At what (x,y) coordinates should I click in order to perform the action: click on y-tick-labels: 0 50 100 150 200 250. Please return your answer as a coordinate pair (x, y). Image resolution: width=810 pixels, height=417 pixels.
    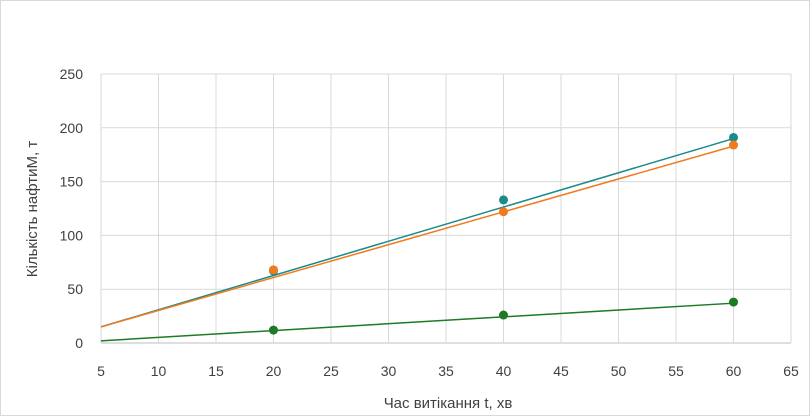
    Looking at the image, I should click on (72, 208).